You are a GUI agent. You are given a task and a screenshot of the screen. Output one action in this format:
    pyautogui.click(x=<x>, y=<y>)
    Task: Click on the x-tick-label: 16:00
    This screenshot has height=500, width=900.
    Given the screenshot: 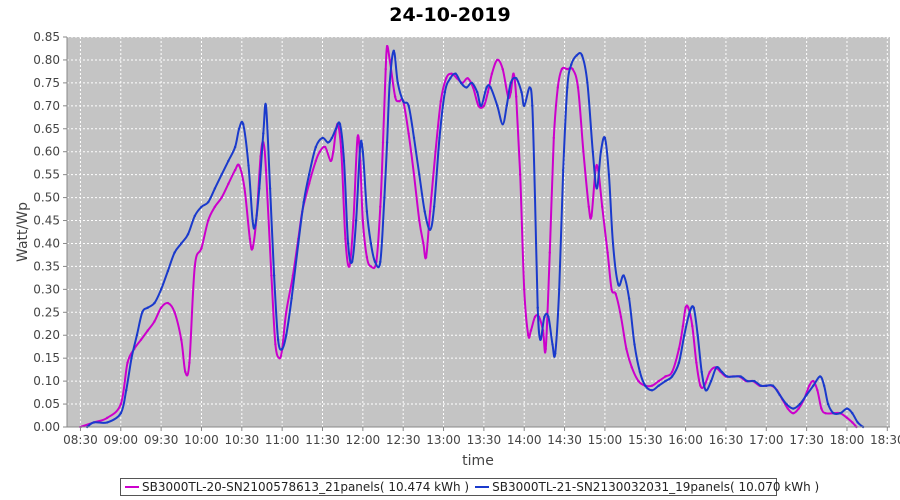 What is the action you would take?
    pyautogui.click(x=685, y=440)
    